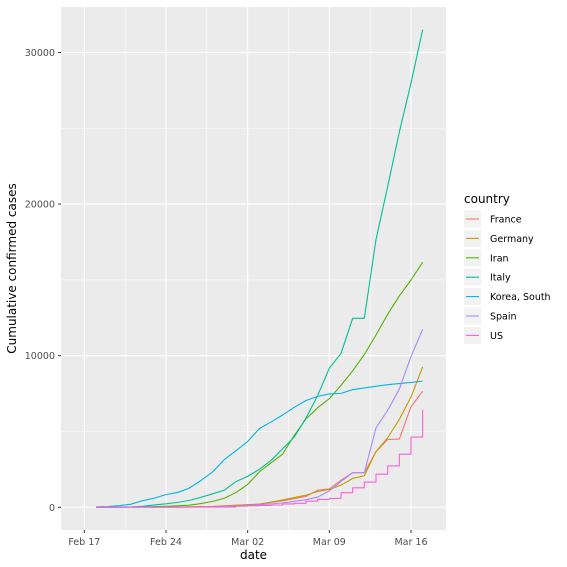 This screenshot has height=567, width=567. Describe the element at coordinates (520, 297) in the screenshot. I see `legend-label-korea-south: Korea, South` at that location.